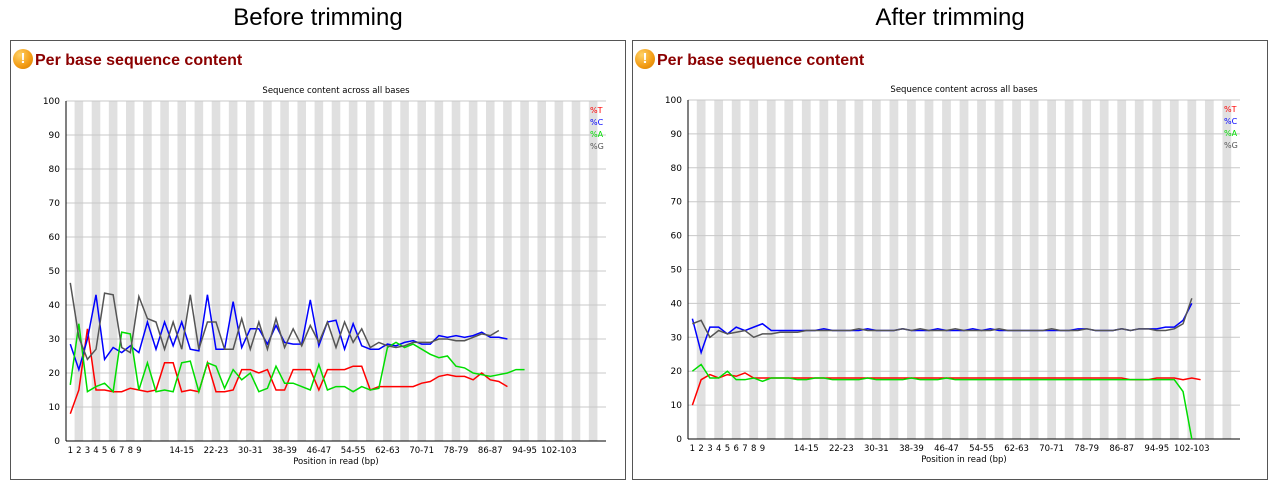  What do you see at coordinates (950, 17) in the screenshot?
I see `after-trimming-heading: After trimming` at bounding box center [950, 17].